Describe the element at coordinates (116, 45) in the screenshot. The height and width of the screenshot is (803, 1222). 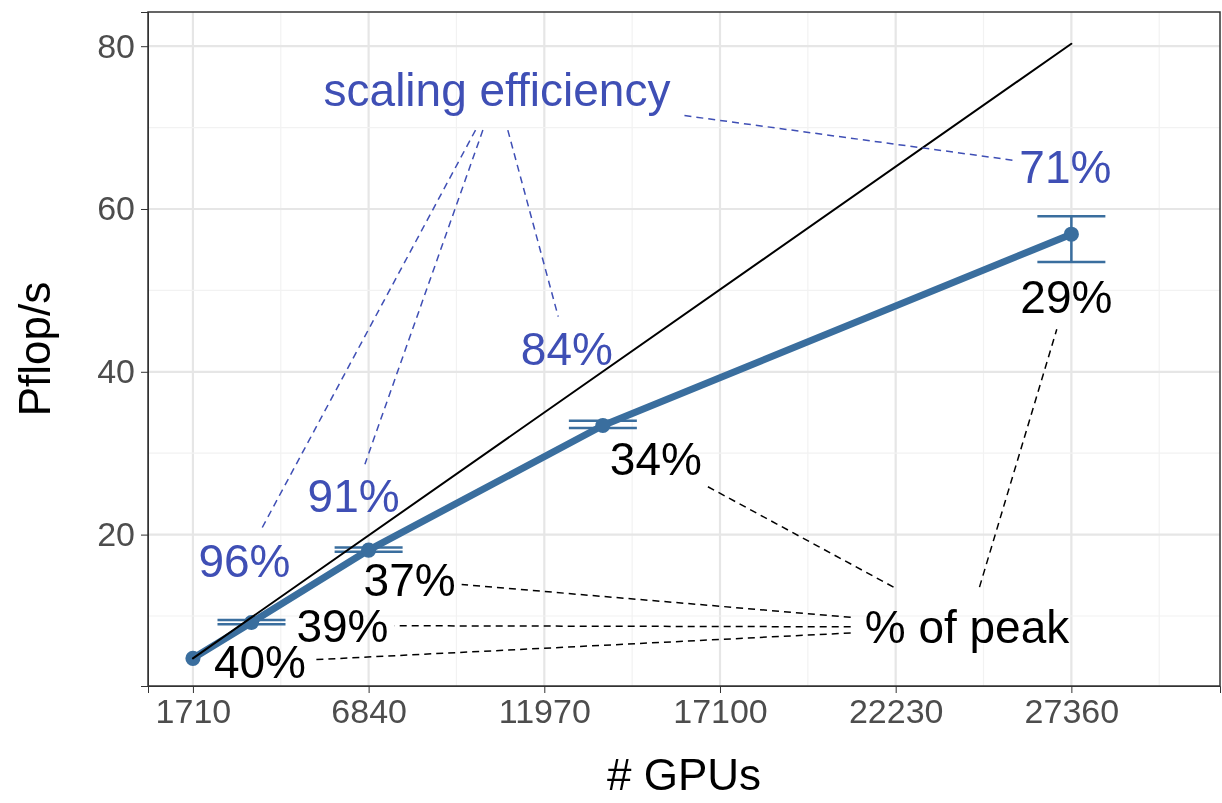
I see `y-tick-label: 80` at that location.